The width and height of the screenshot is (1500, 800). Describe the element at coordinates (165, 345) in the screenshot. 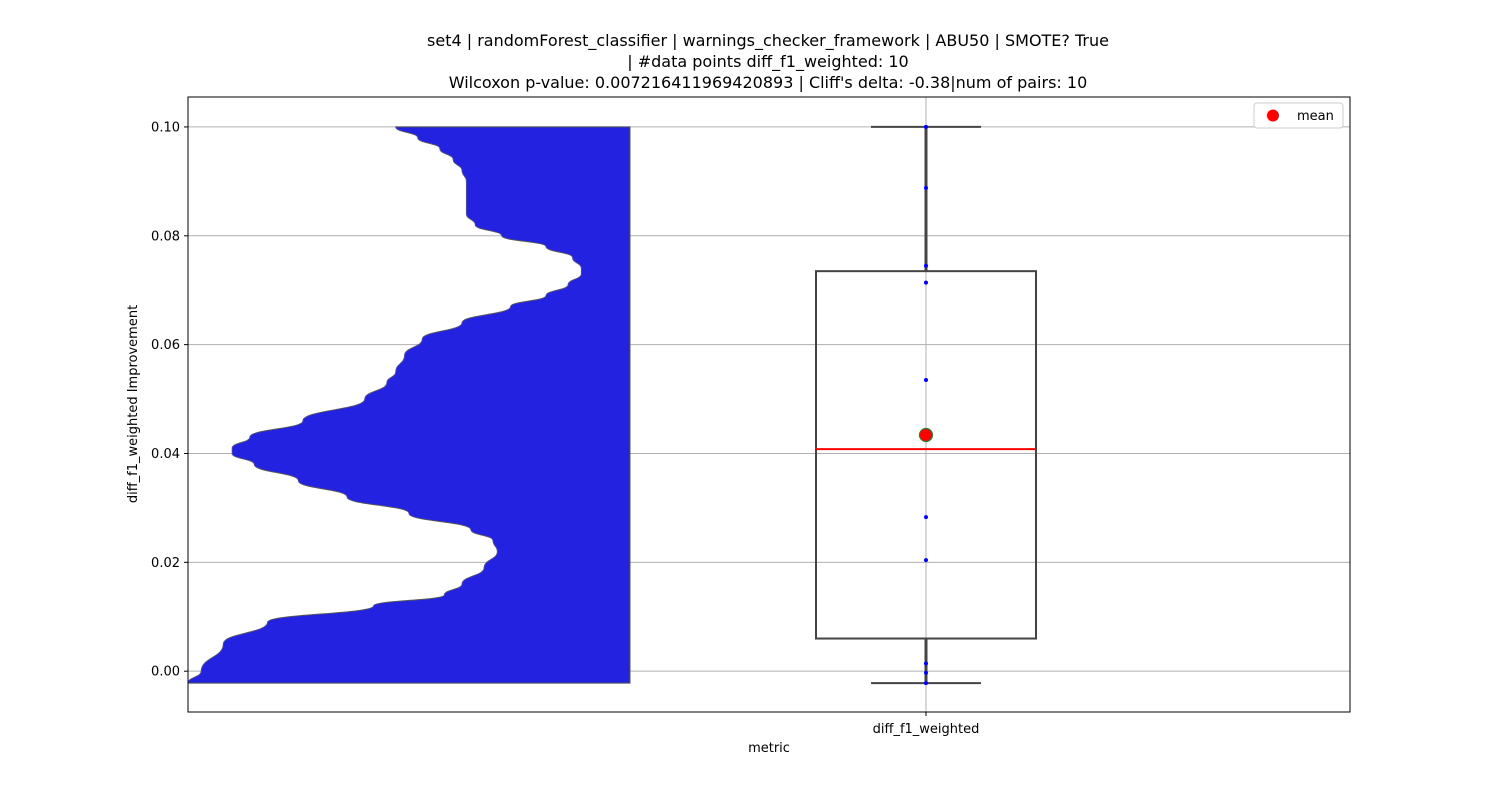

I see `y-tick-label-3: 0.06` at that location.